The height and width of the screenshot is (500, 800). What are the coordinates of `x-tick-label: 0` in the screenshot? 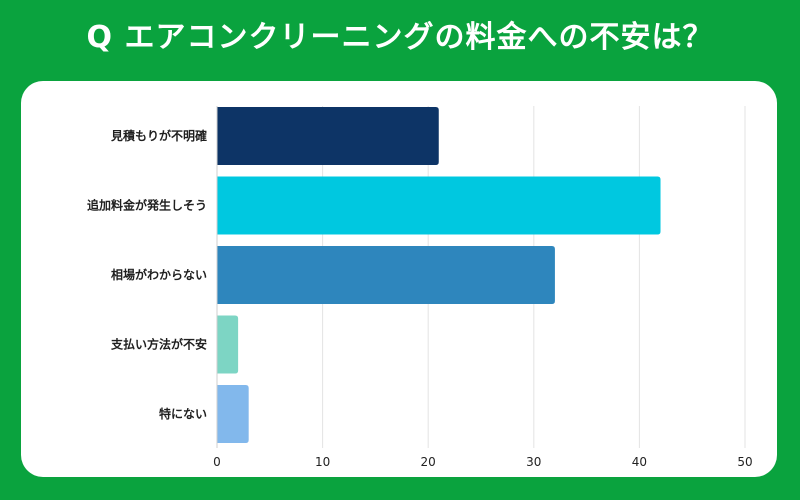 It's located at (217, 462).